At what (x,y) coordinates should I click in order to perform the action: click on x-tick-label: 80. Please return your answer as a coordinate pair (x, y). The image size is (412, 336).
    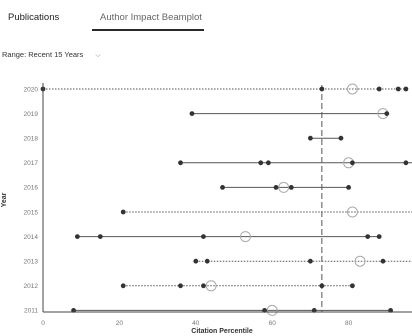
    Looking at the image, I should click on (349, 323).